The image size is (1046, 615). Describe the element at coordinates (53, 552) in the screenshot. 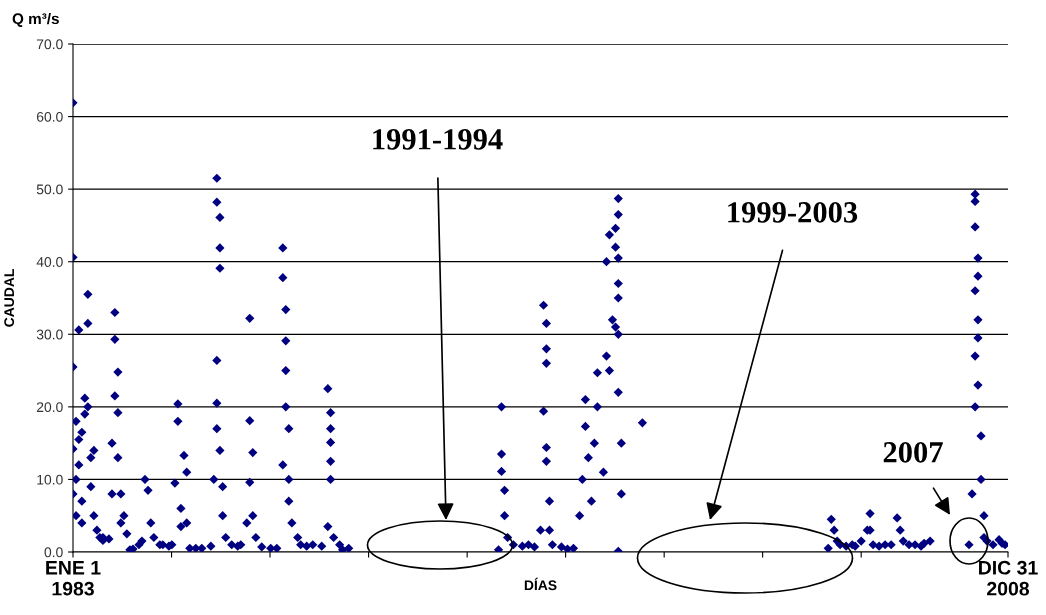

I see `y-tick-label: 0.0` at that location.